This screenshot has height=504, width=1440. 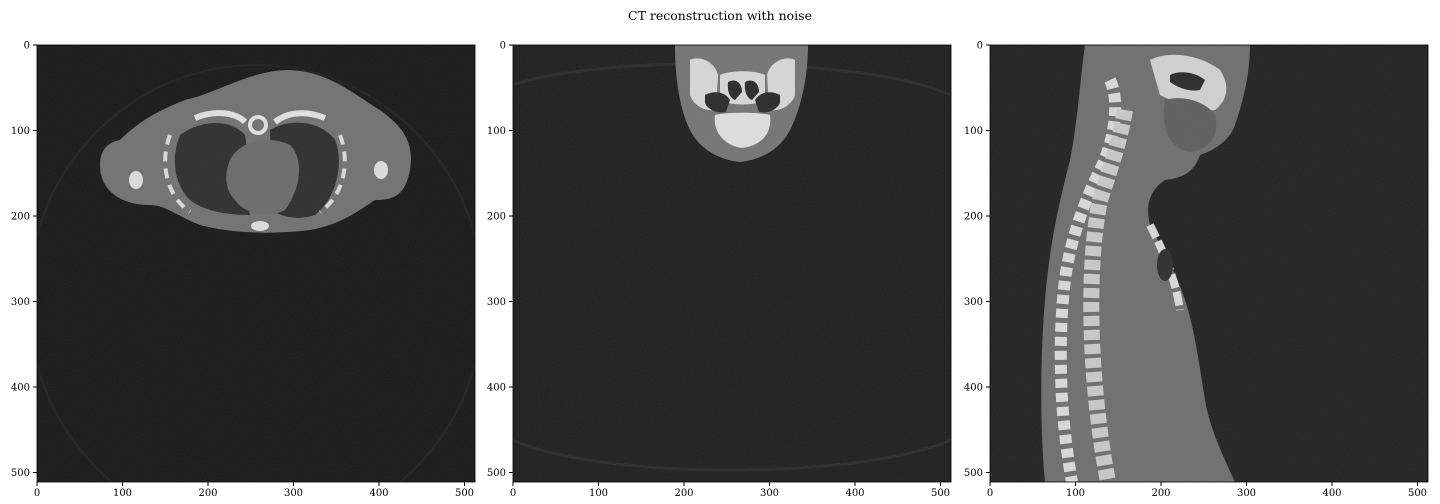 What do you see at coordinates (254, 490) in the screenshot?
I see `axial-x-axis: 0 100 200 300 400 500` at bounding box center [254, 490].